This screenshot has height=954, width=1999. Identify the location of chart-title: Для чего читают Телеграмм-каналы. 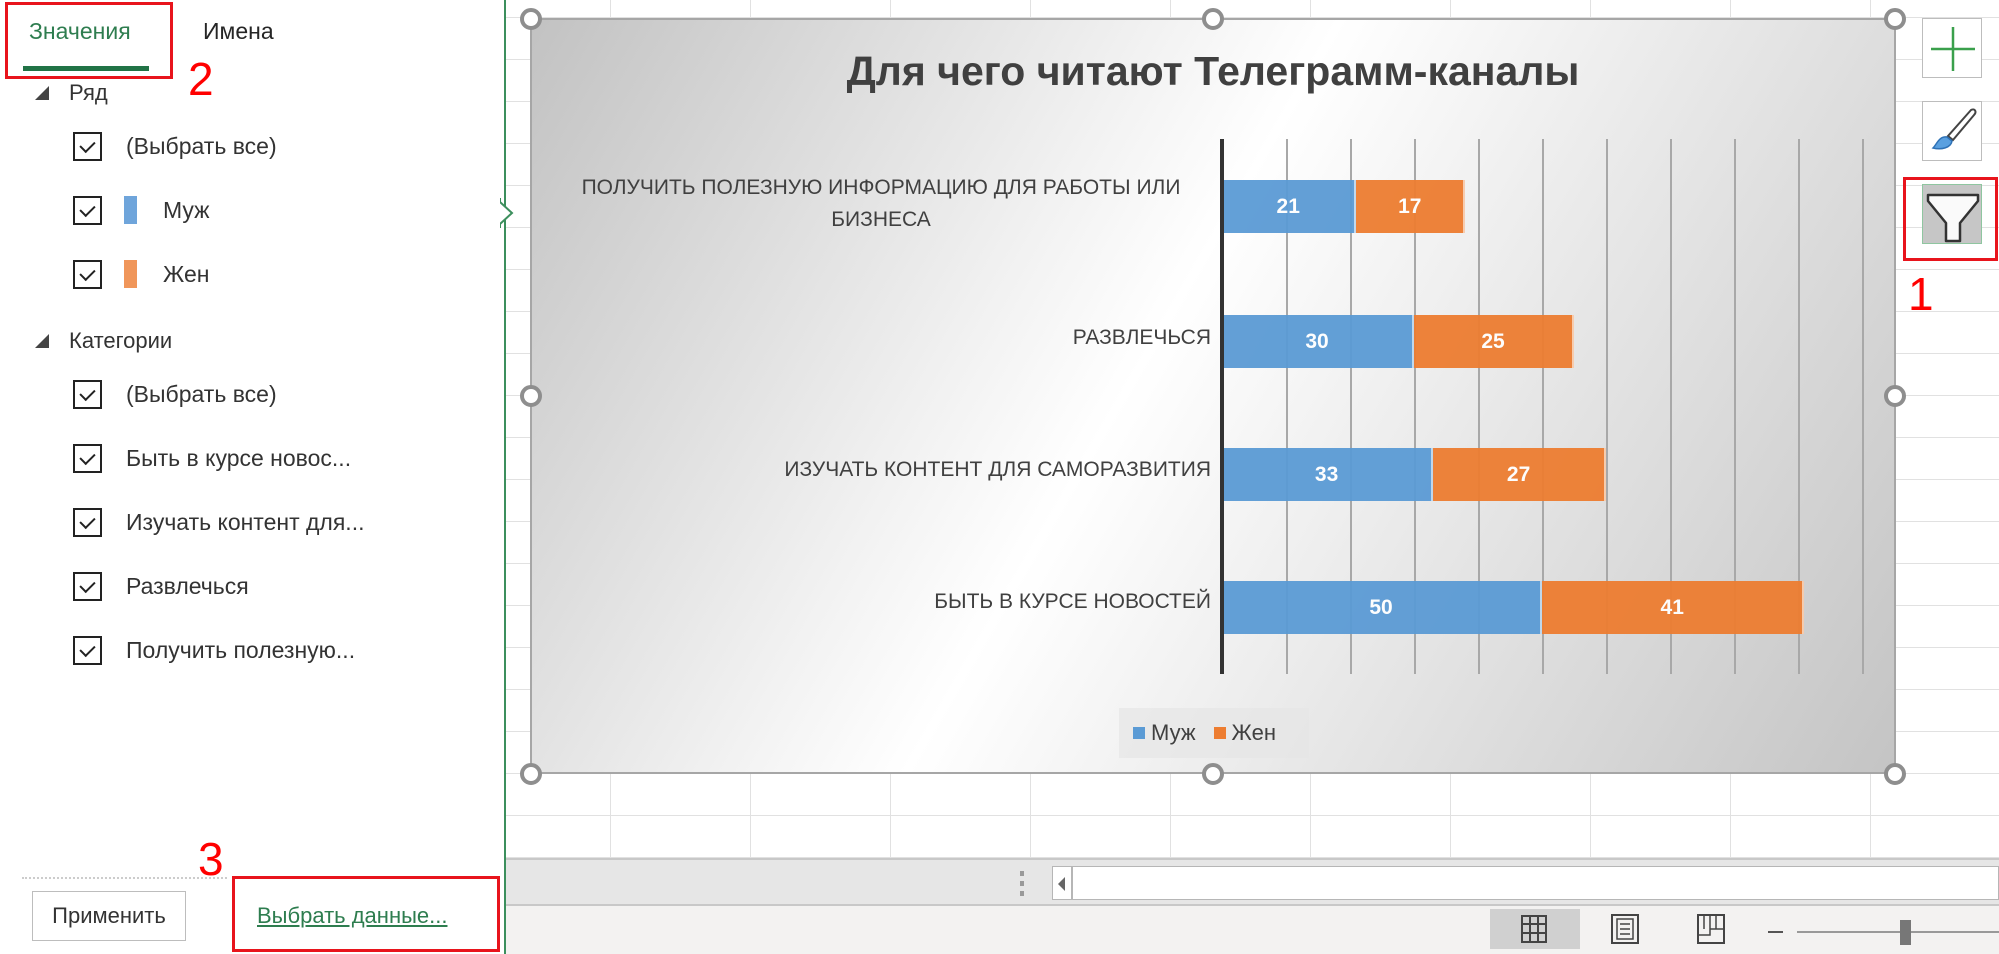
(1213, 71).